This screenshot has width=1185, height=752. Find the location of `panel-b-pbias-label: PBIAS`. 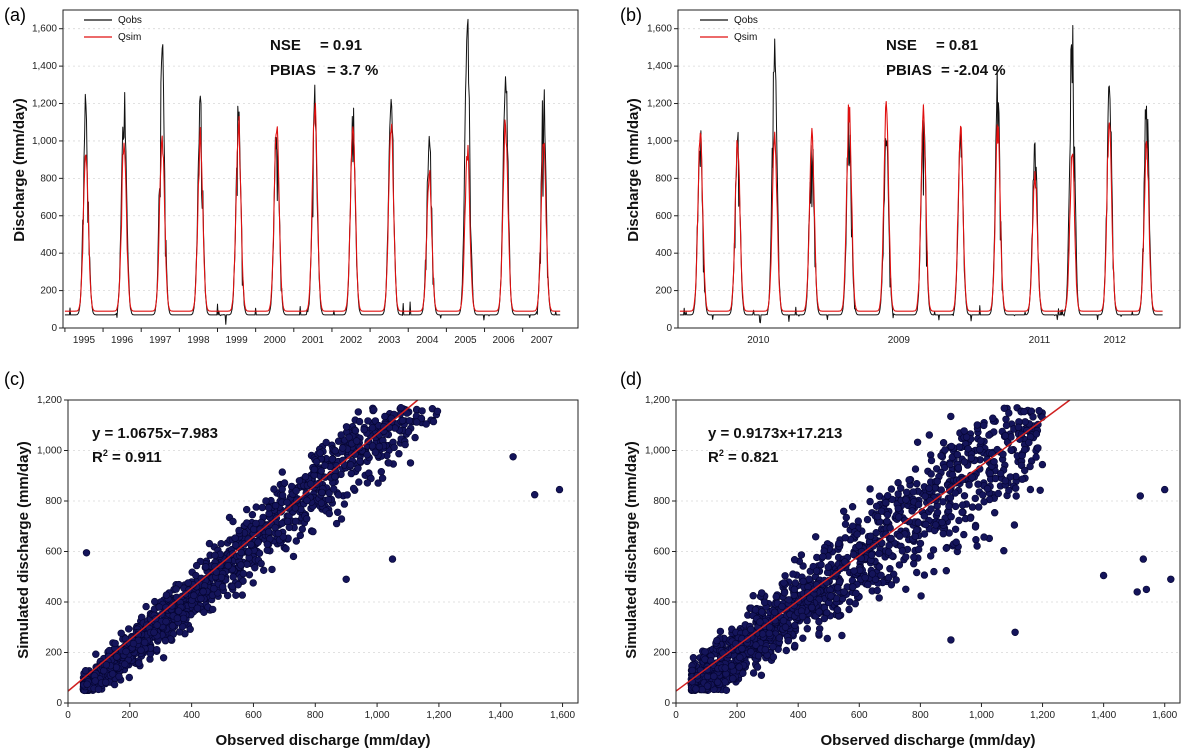

panel-b-pbias-label: PBIAS is located at coordinates (909, 70).